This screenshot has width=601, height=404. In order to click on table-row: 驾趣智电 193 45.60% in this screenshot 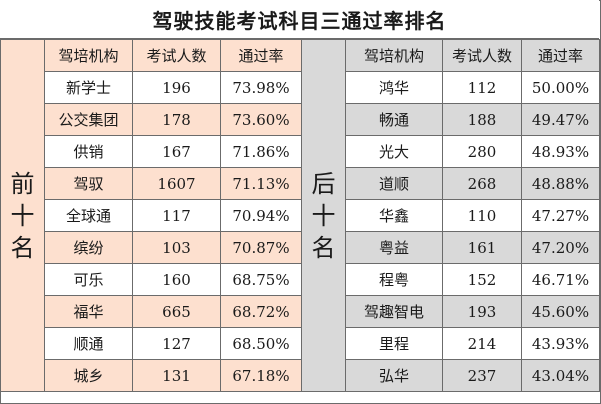, I will do `click(451, 311)`.